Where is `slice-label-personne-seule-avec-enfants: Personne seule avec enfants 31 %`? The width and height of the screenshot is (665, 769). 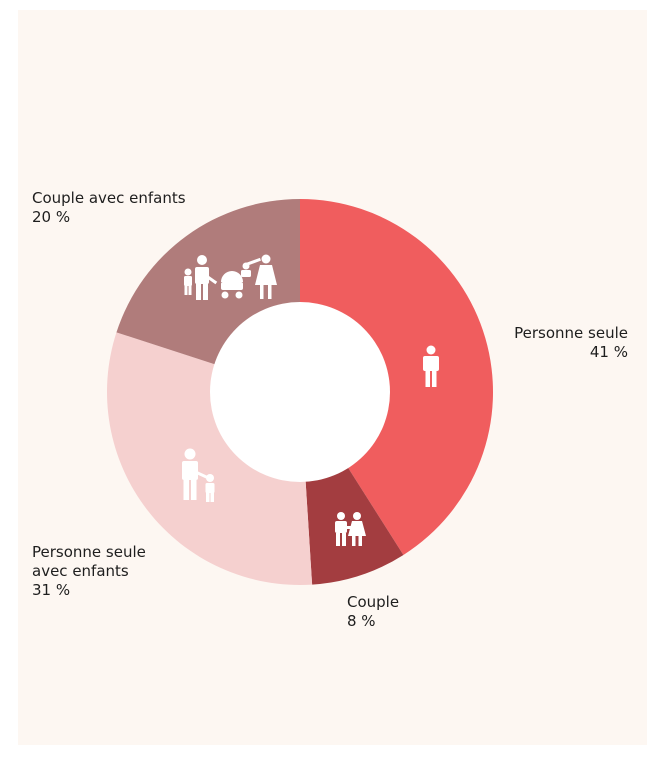
slice-label-personne-seule-avec-enfants: Personne seule avec enfants 31 % is located at coordinates (89, 571).